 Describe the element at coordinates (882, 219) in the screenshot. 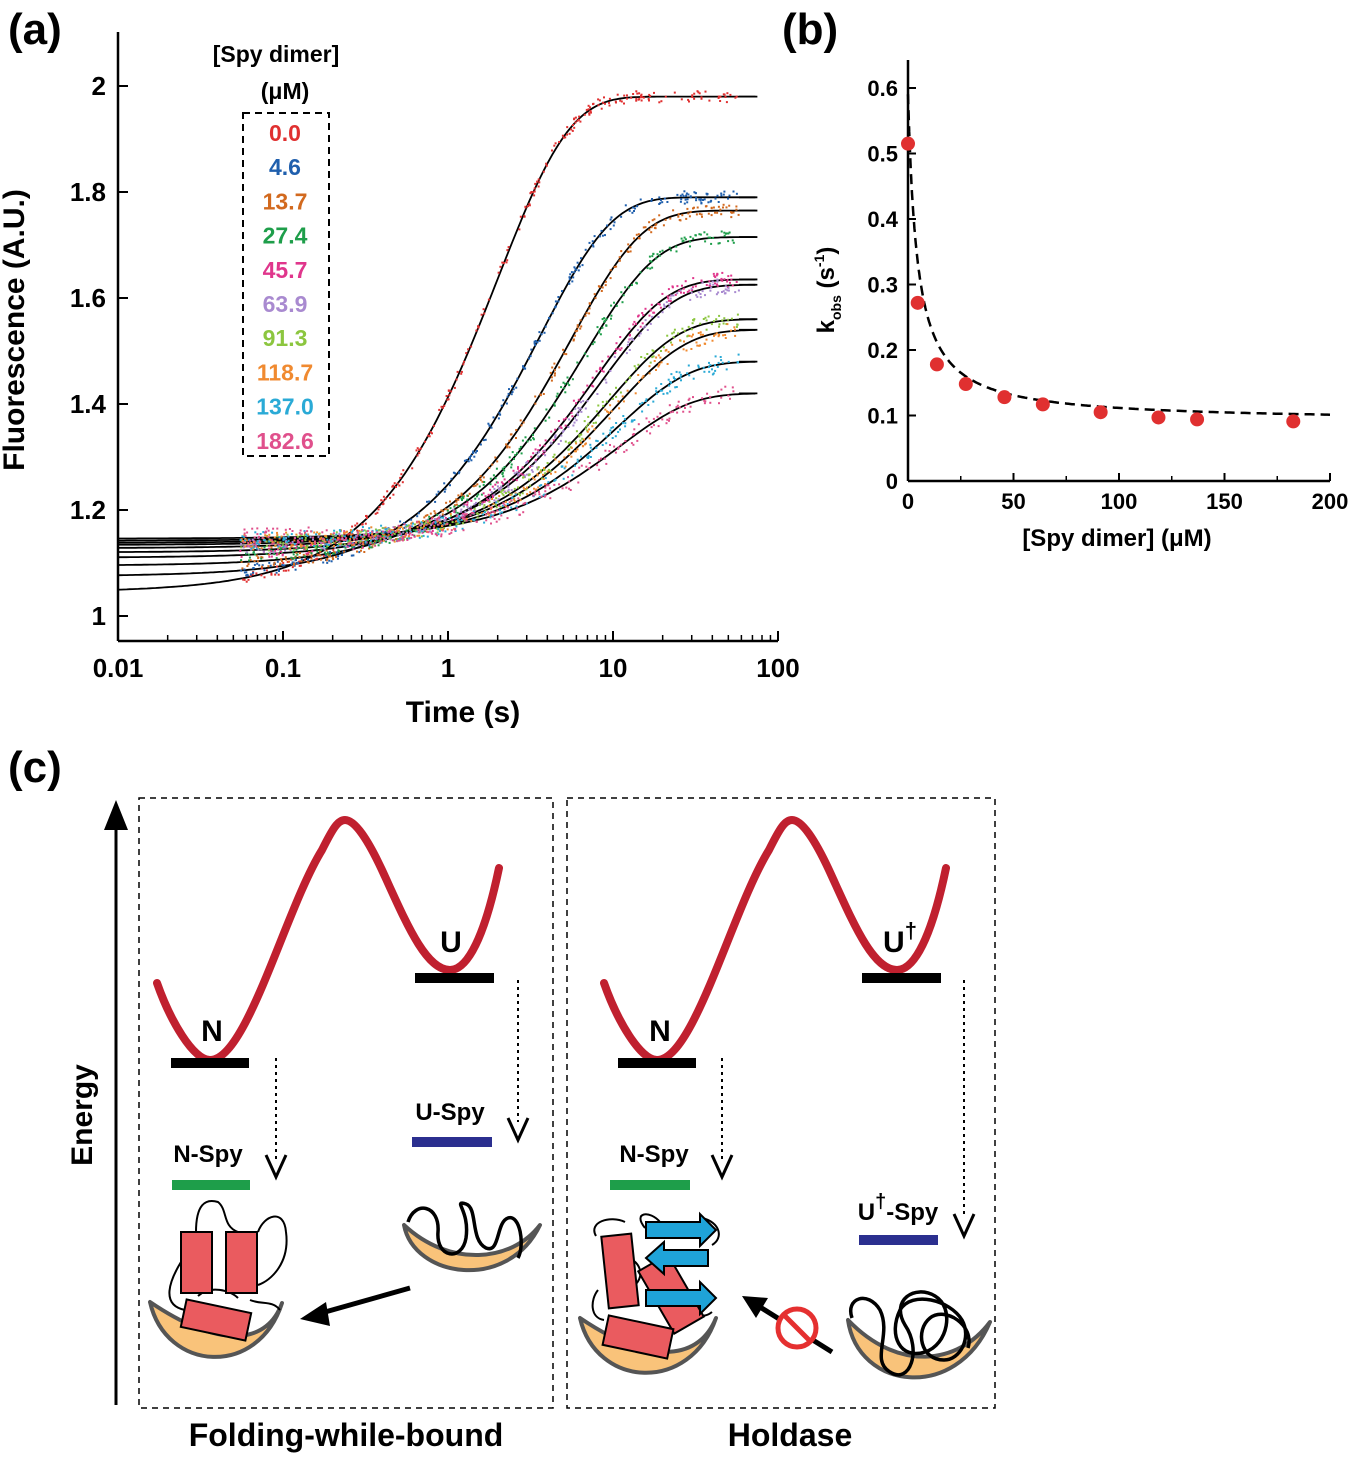

I see `chart-b-ytick-label: 0.4` at that location.